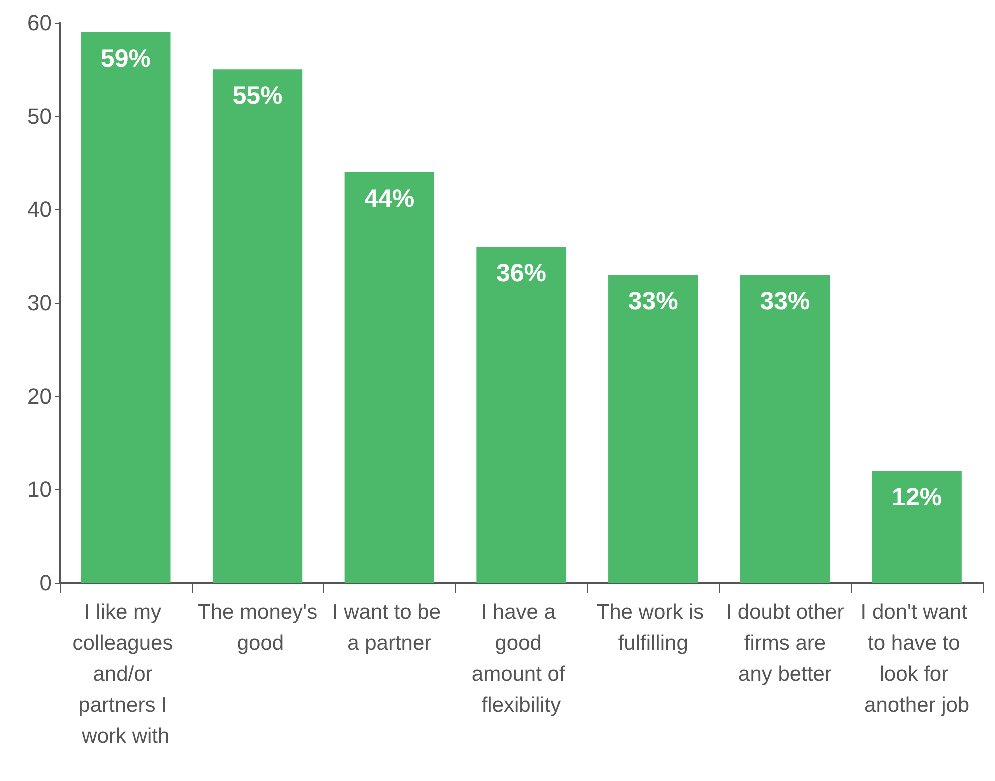 Image resolution: width=995 pixels, height=781 pixels. What do you see at coordinates (40, 303) in the screenshot?
I see `y-tick-label: 30` at bounding box center [40, 303].